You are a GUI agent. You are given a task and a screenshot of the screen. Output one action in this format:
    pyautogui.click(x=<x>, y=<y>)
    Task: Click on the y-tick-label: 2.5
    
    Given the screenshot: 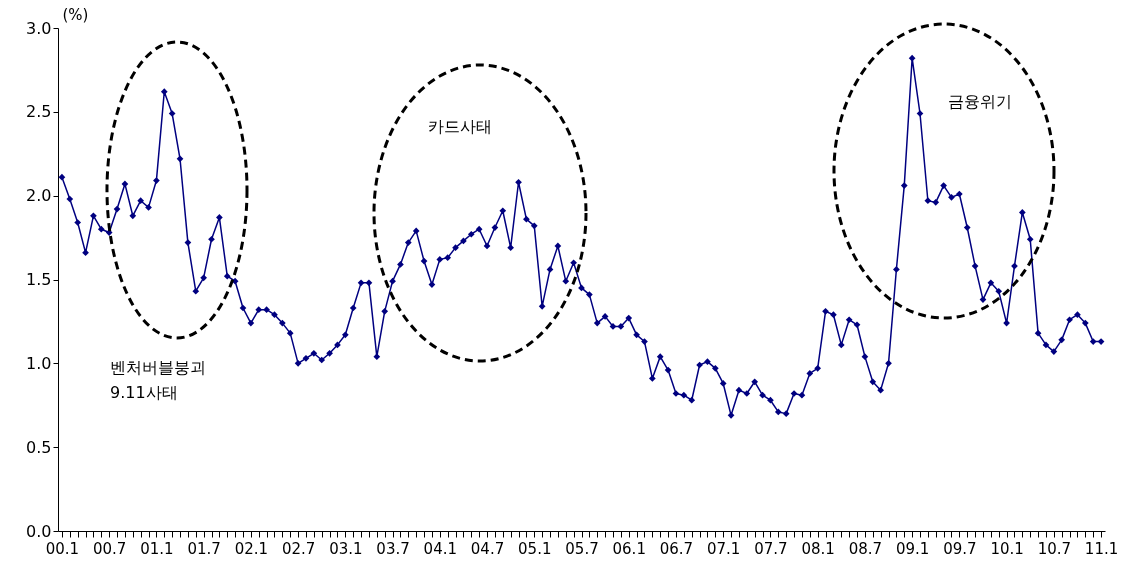 What is the action you would take?
    pyautogui.click(x=39, y=112)
    